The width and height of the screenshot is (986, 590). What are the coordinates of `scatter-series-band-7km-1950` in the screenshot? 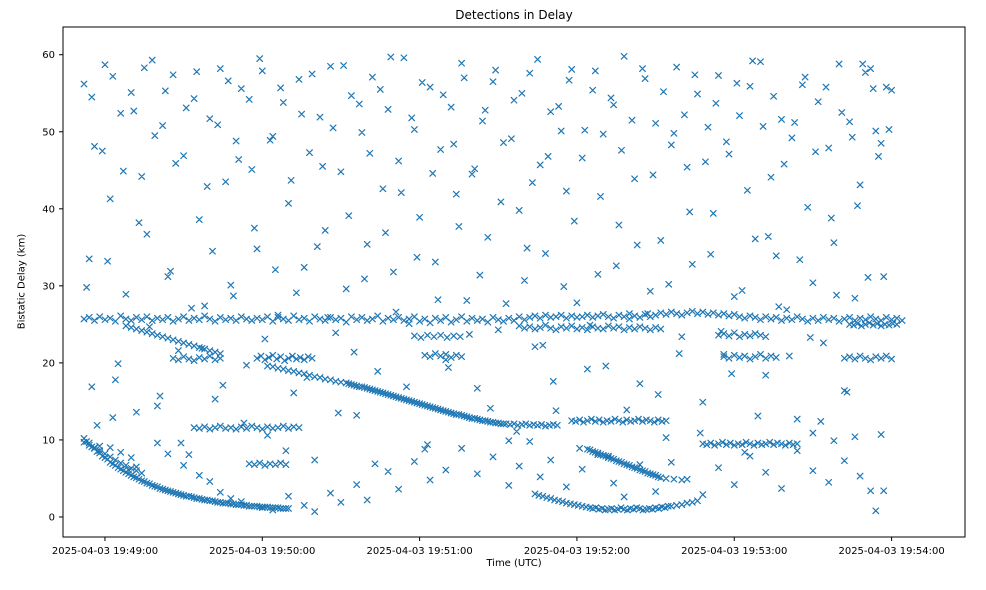 It's located at (267, 464).